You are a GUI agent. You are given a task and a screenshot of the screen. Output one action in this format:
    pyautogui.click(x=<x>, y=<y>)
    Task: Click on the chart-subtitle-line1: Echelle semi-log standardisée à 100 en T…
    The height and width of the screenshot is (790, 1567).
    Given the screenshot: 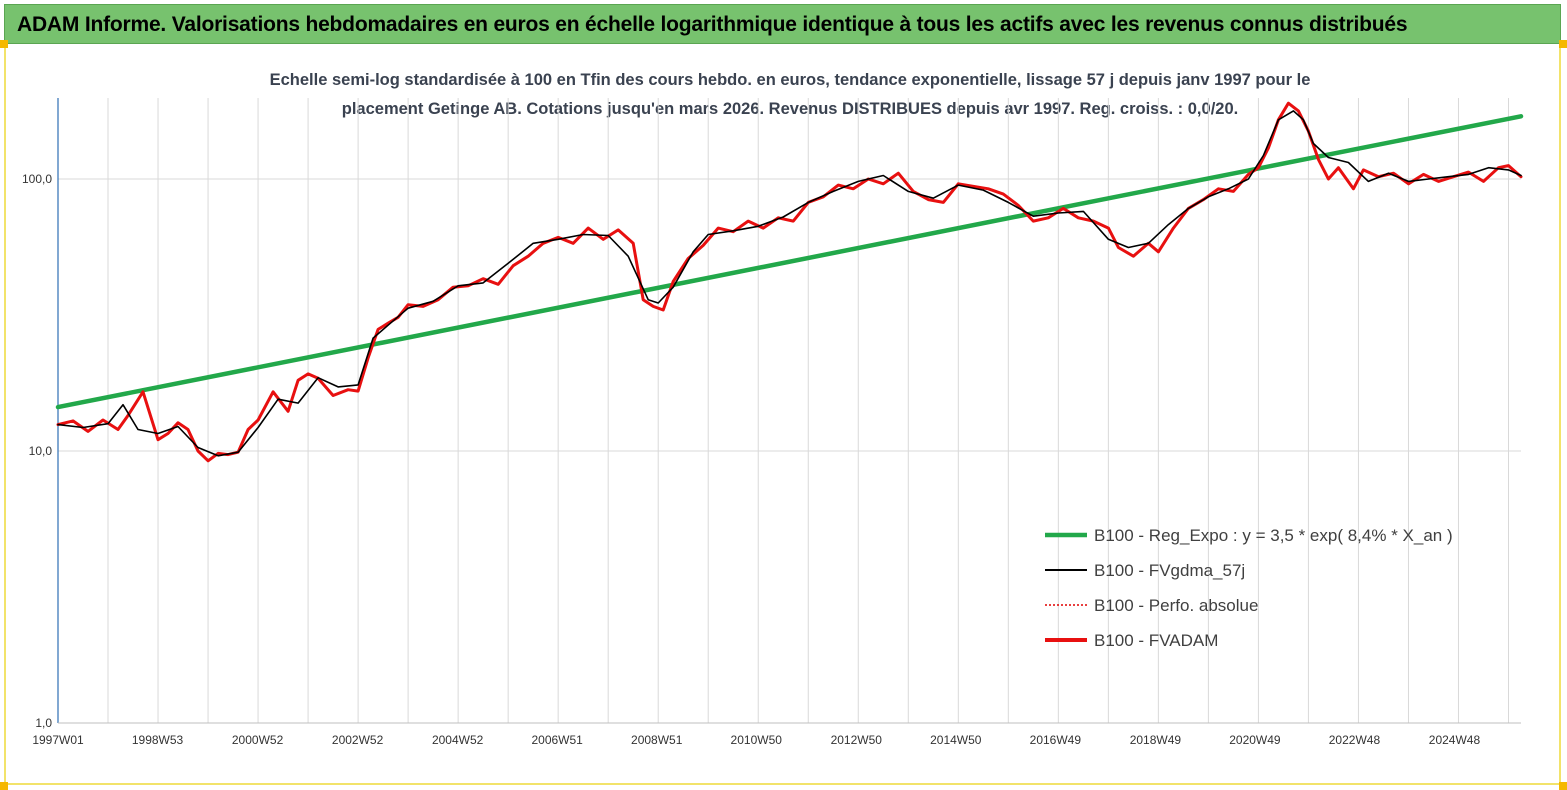 What is the action you would take?
    pyautogui.click(x=790, y=80)
    